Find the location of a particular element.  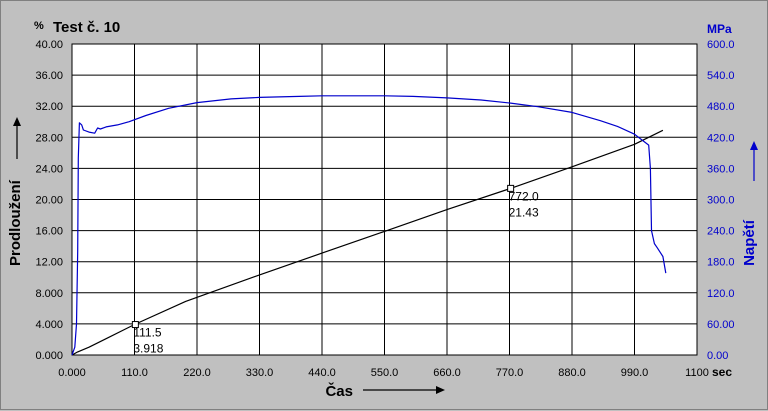

x-tick-label: 660.0 is located at coordinates (447, 373).